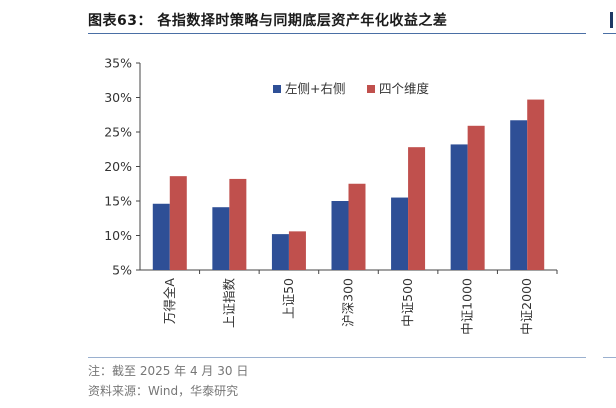 This screenshot has width=616, height=408. What do you see at coordinates (118, 63) in the screenshot?
I see `y-tick-label: 35%` at bounding box center [118, 63].